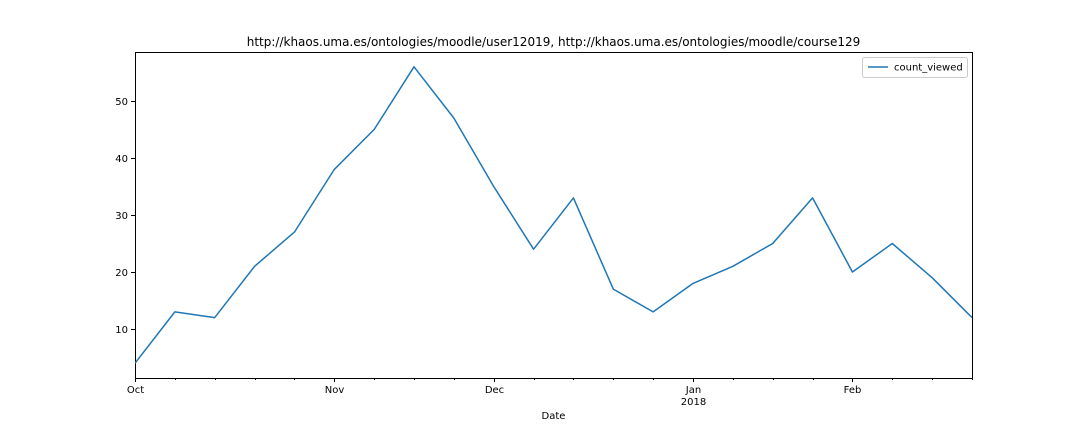 The height and width of the screenshot is (432, 1080). Describe the element at coordinates (121, 159) in the screenshot. I see `y-tick-label: 40` at that location.